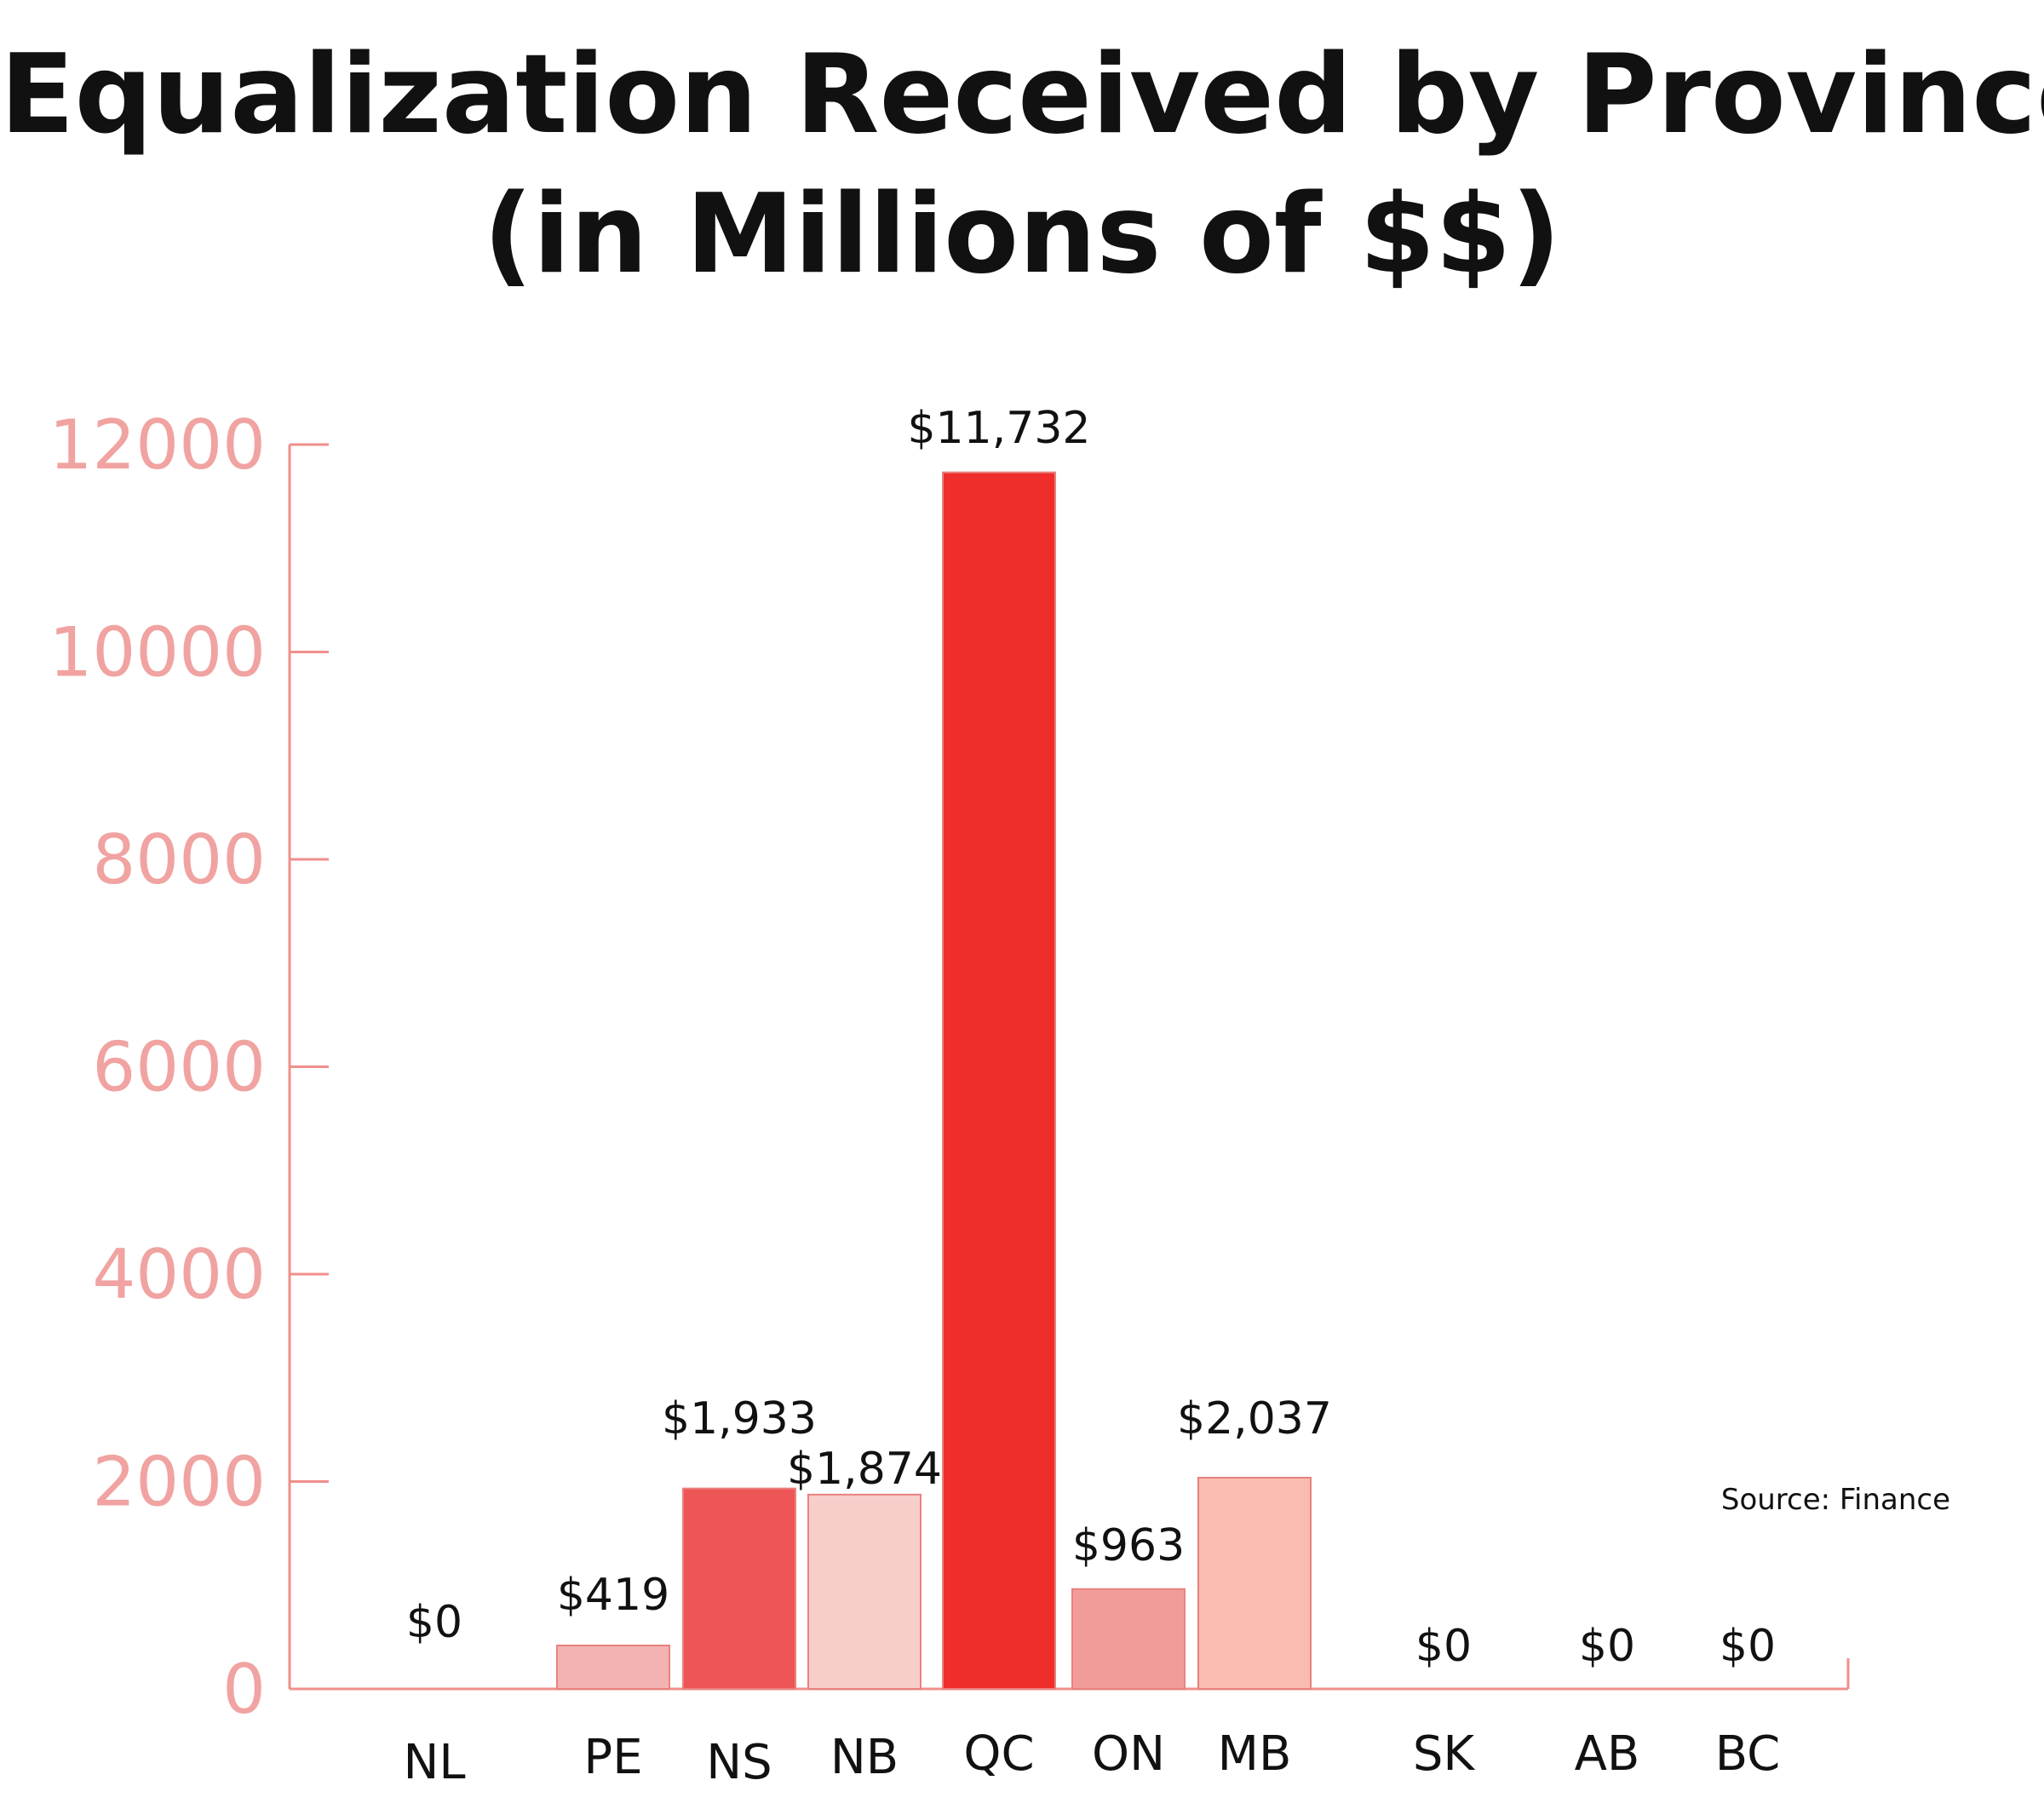  I want to click on data-label-qc: $11,732, so click(998, 428).